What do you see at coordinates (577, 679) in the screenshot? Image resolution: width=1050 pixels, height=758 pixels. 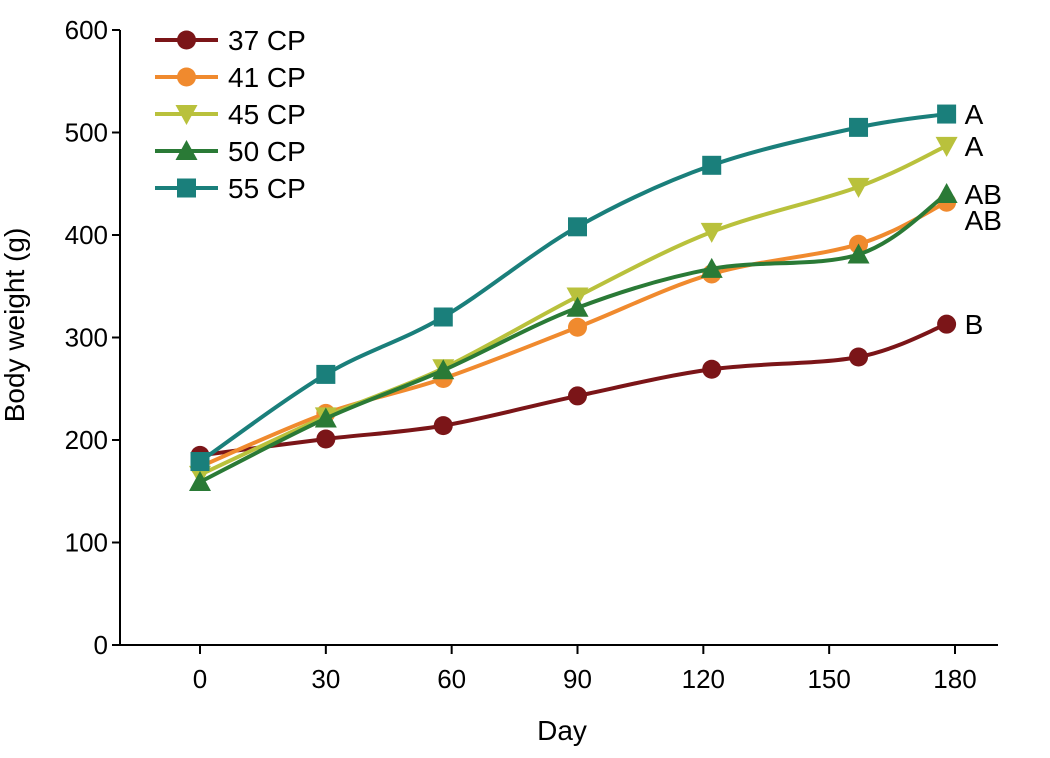 I see `x-tick-label: 90` at bounding box center [577, 679].